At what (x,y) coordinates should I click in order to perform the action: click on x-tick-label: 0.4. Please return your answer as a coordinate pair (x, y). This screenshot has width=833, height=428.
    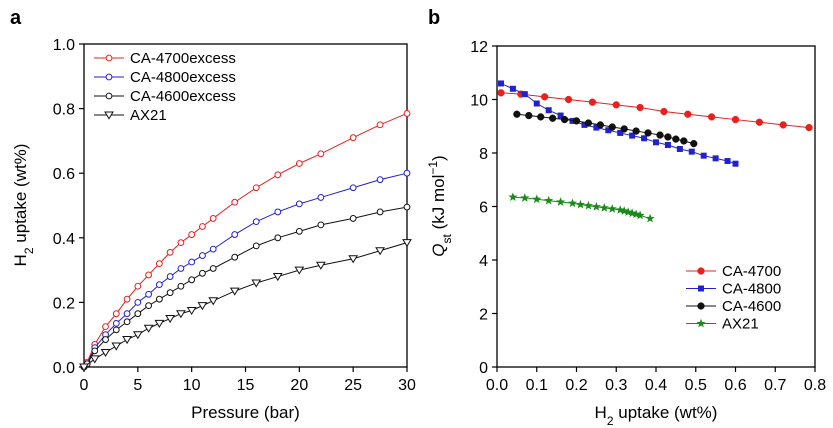
    Looking at the image, I should click on (656, 385).